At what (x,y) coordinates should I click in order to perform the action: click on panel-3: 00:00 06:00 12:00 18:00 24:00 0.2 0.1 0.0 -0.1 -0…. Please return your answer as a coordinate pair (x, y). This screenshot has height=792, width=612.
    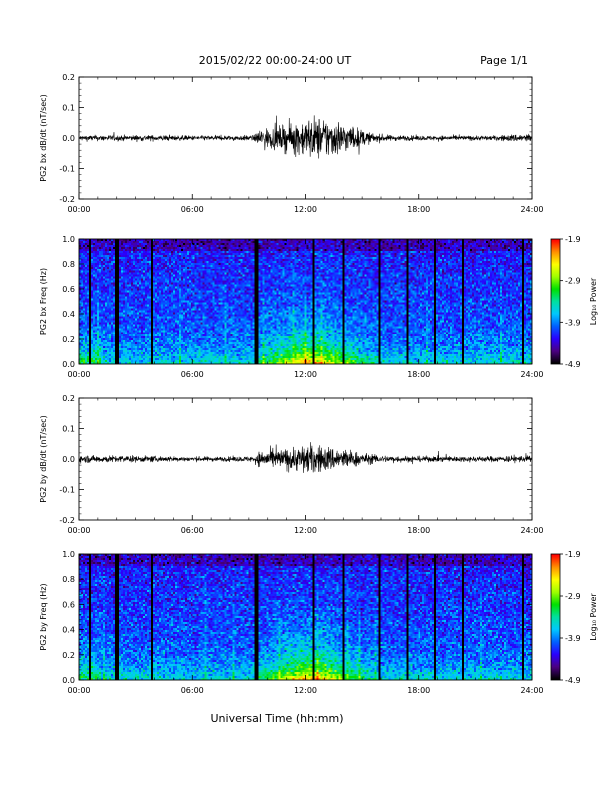
    Looking at the image, I should click on (291, 464).